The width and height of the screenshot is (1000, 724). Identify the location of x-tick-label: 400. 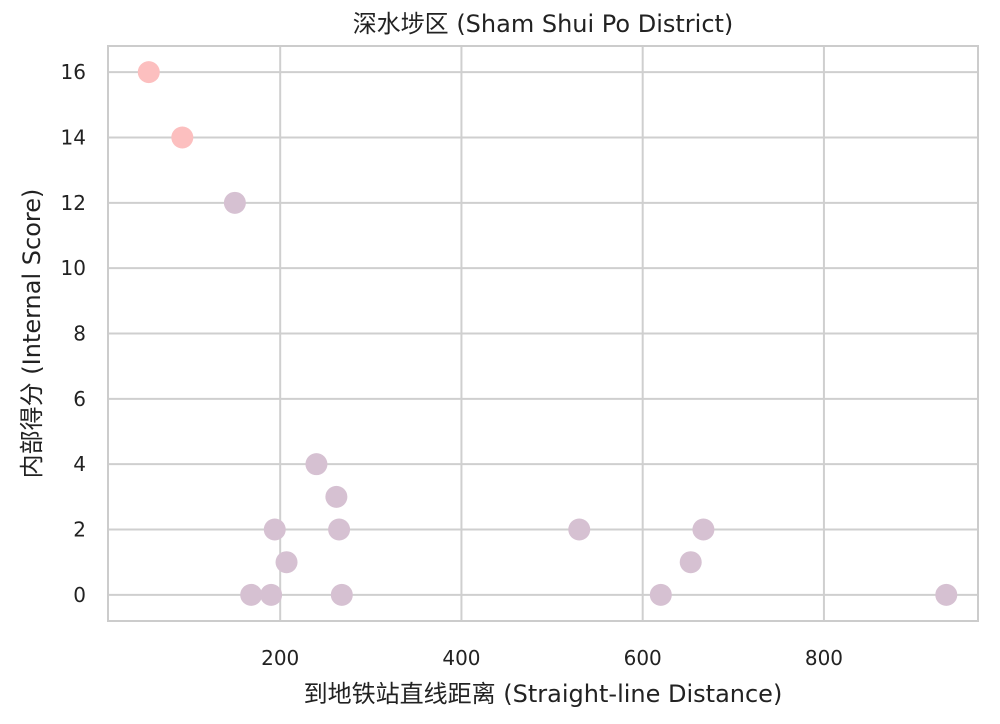
(461, 658).